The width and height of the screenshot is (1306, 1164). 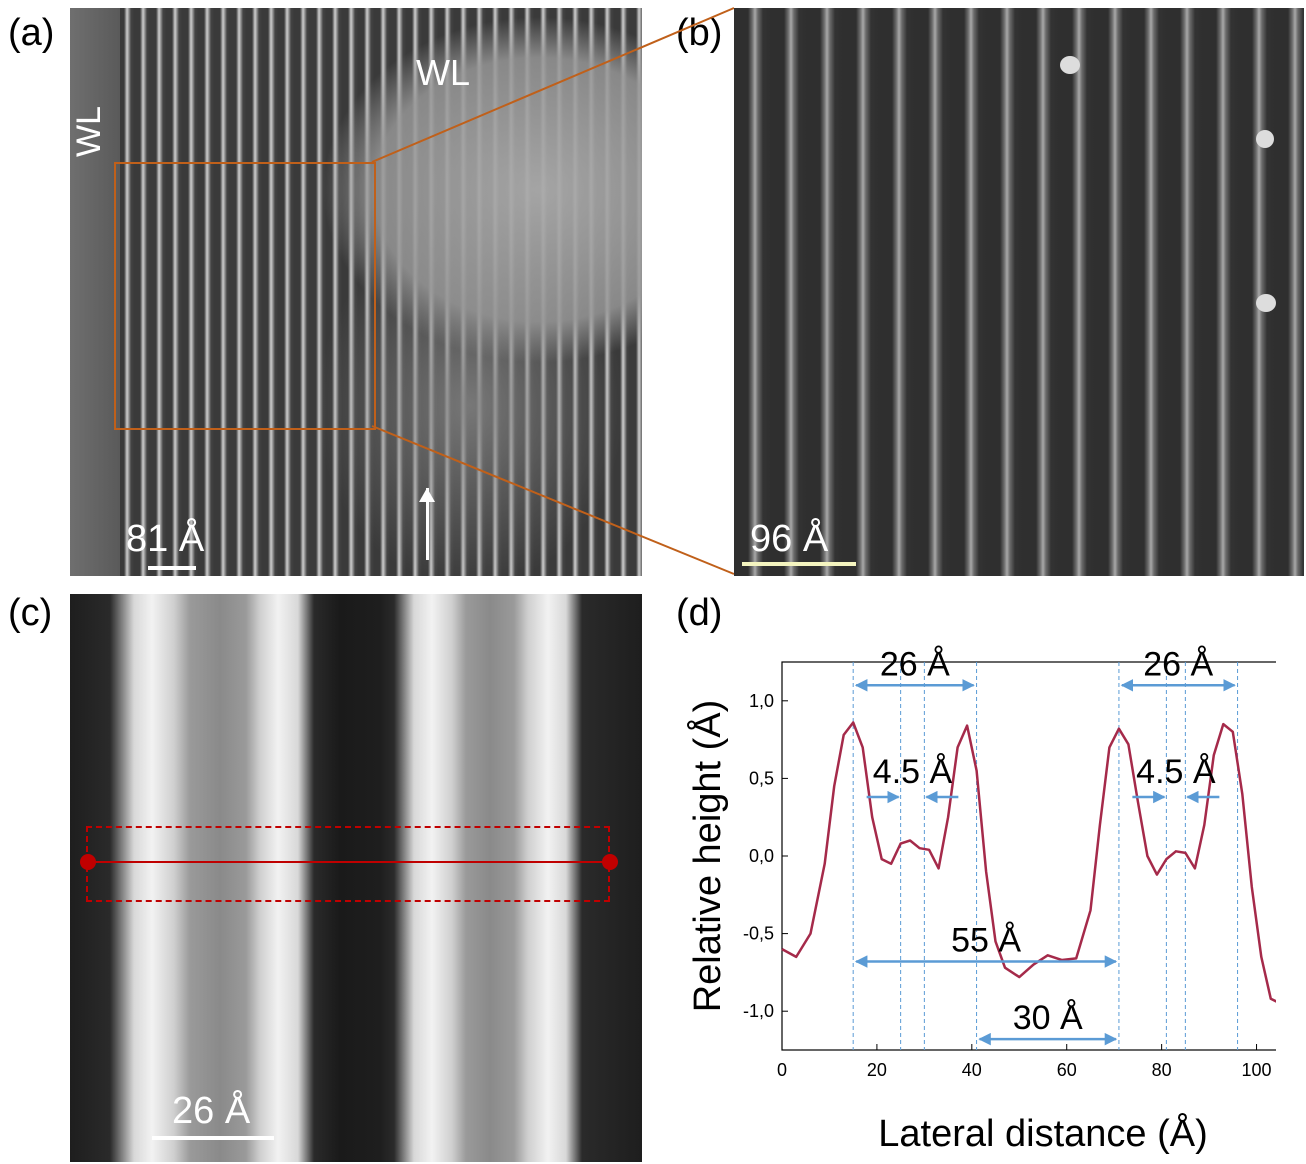 What do you see at coordinates (782, 1070) in the screenshot?
I see `x-tick-label: 0` at bounding box center [782, 1070].